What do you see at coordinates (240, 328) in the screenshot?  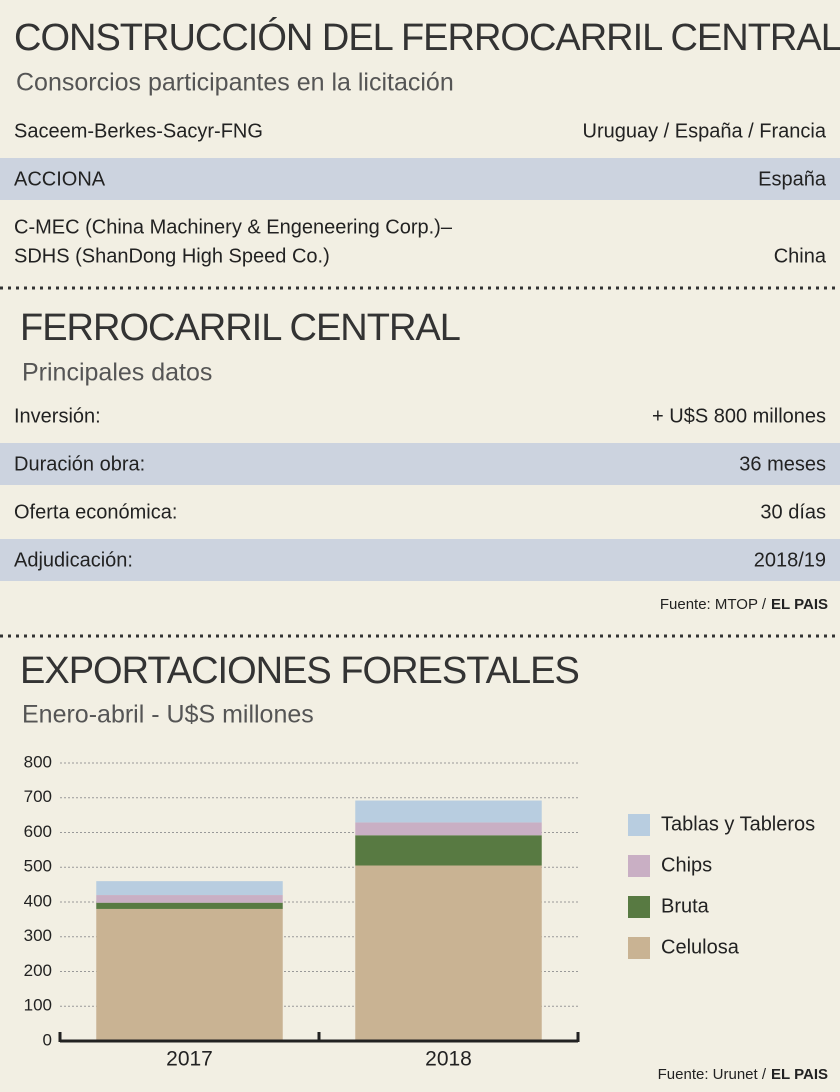 I see `section-title: FERROCARRIL CENTRAL` at bounding box center [240, 328].